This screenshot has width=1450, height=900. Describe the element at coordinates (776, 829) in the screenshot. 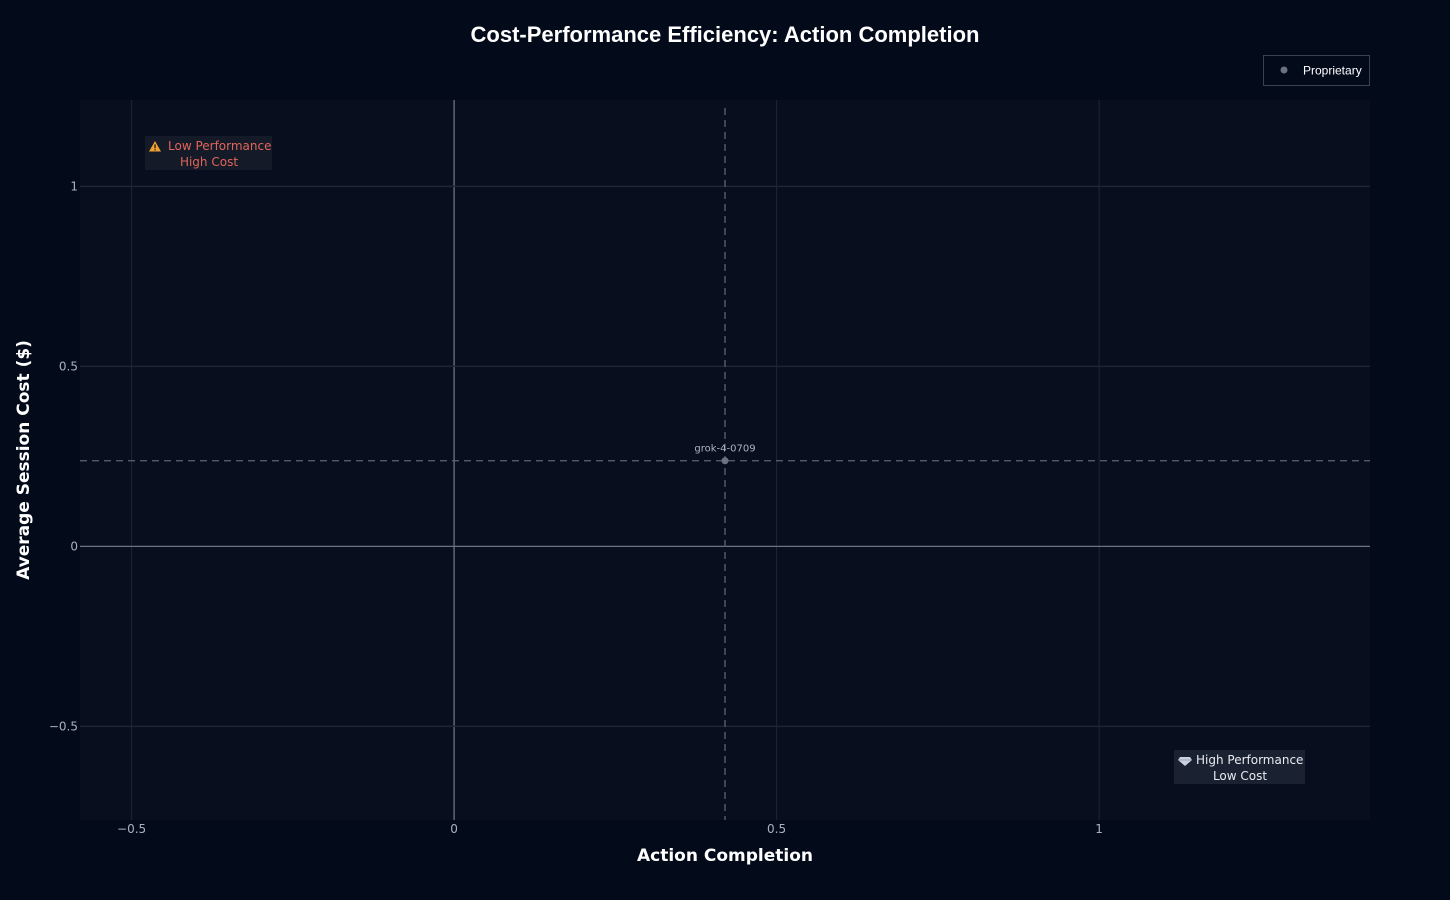

I see `x-tick-label: 0.5` at that location.